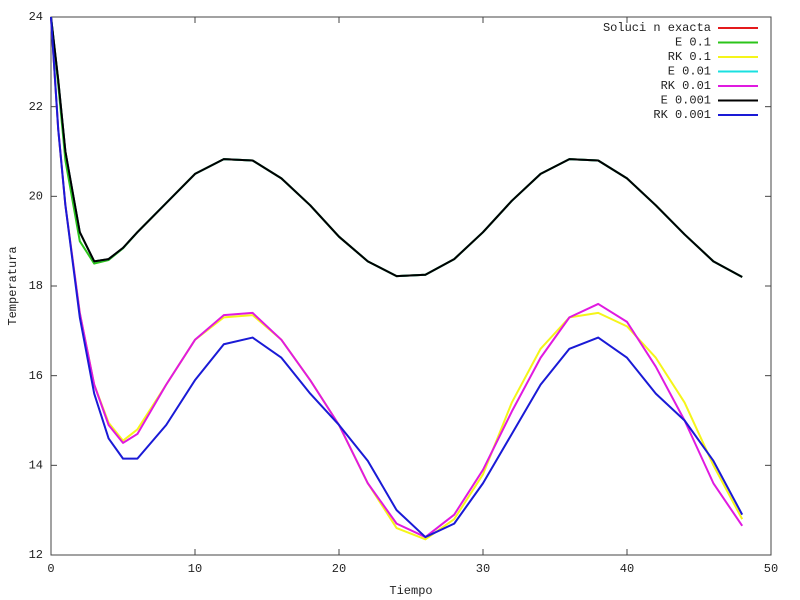 The image size is (800, 600). Describe the element at coordinates (50, 569) in the screenshot. I see `x-tick-label: 0` at that location.